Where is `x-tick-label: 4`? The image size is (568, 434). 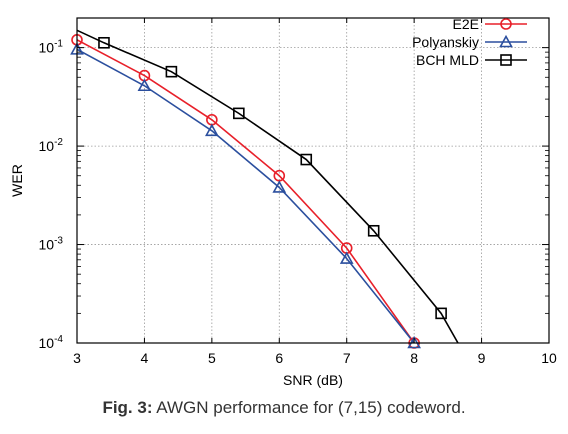 x-tick-label: 4 is located at coordinates (145, 358).